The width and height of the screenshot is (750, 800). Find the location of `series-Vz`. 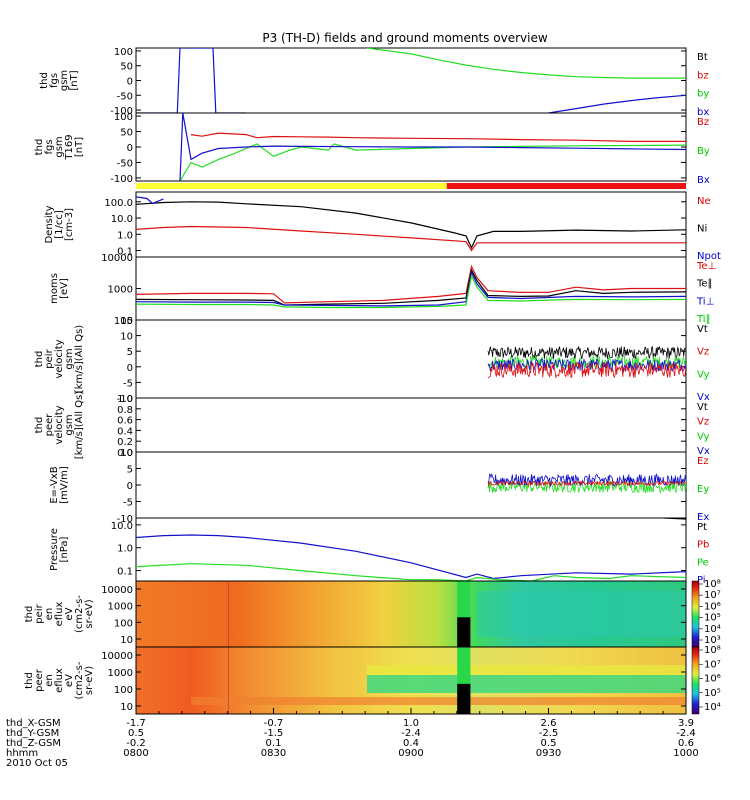

series-Vz is located at coordinates (586, 370).